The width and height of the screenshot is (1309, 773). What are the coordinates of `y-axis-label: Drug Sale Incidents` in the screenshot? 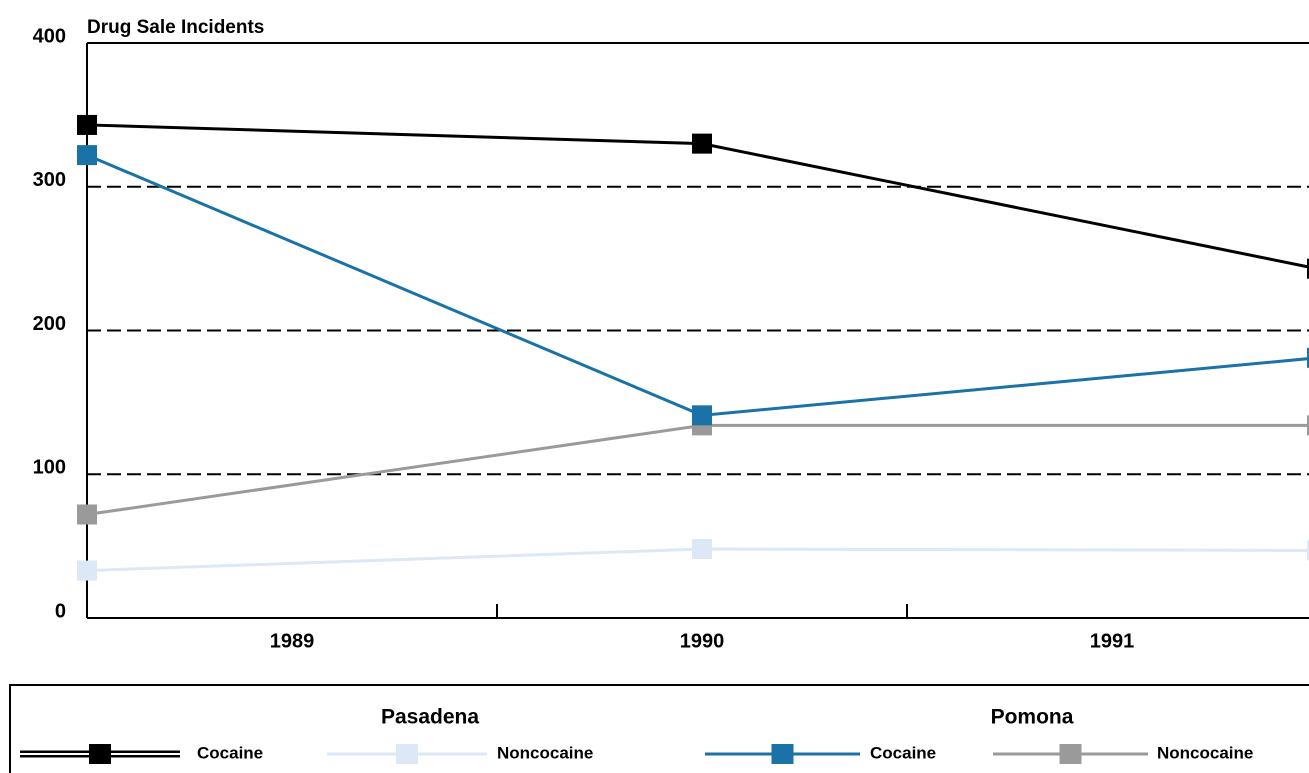 It's located at (175, 27).